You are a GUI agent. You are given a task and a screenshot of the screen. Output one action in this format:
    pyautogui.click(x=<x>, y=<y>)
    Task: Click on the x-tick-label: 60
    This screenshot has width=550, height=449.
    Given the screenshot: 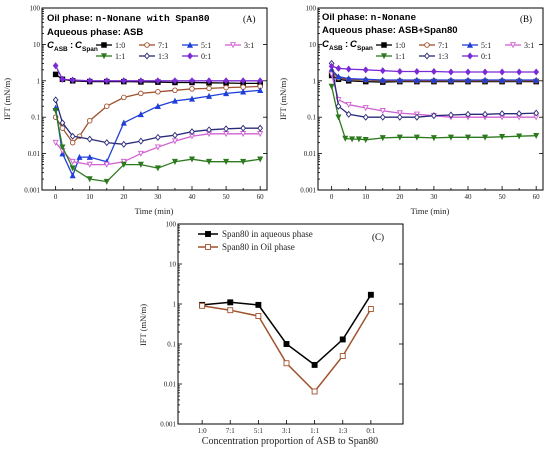 What is the action you would take?
    pyautogui.click(x=537, y=197)
    